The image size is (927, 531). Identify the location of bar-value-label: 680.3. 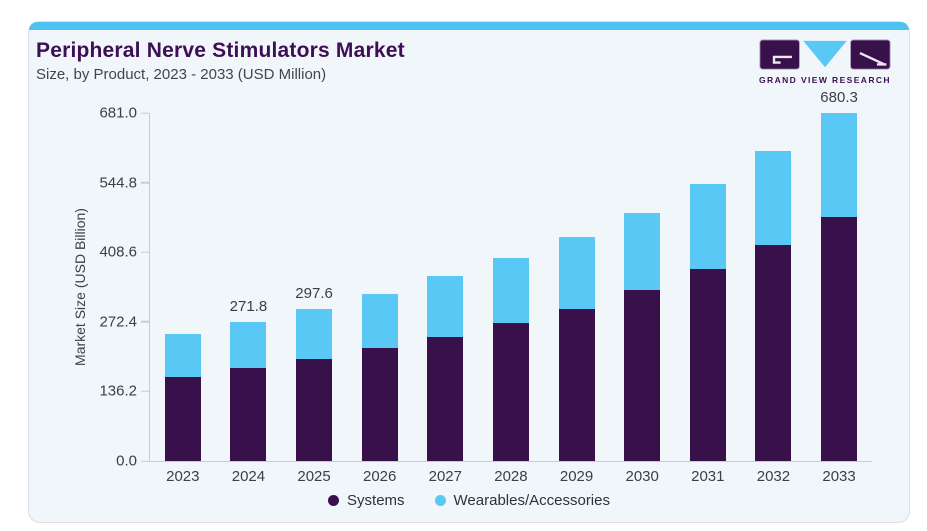
(839, 98).